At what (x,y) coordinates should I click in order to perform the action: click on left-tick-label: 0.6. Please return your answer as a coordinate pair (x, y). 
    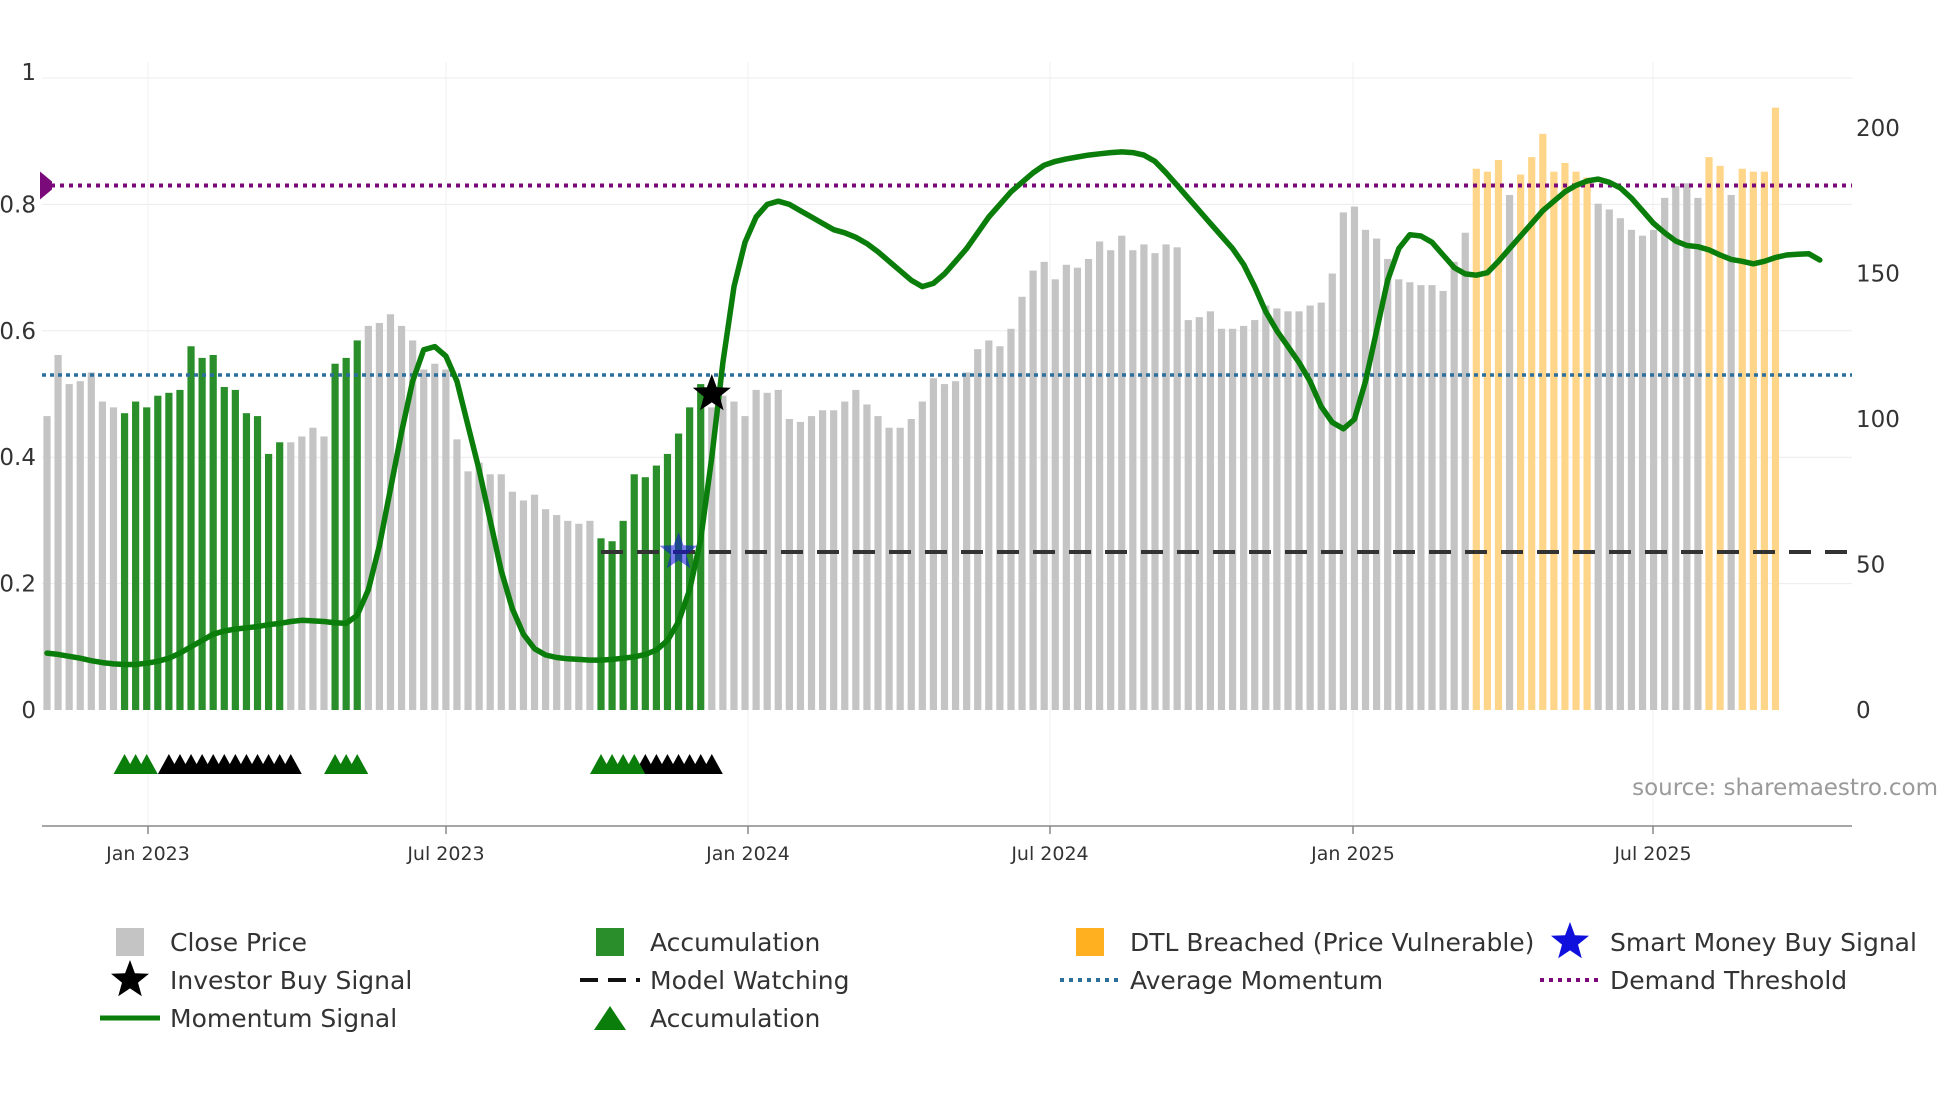
    Looking at the image, I should click on (18, 332).